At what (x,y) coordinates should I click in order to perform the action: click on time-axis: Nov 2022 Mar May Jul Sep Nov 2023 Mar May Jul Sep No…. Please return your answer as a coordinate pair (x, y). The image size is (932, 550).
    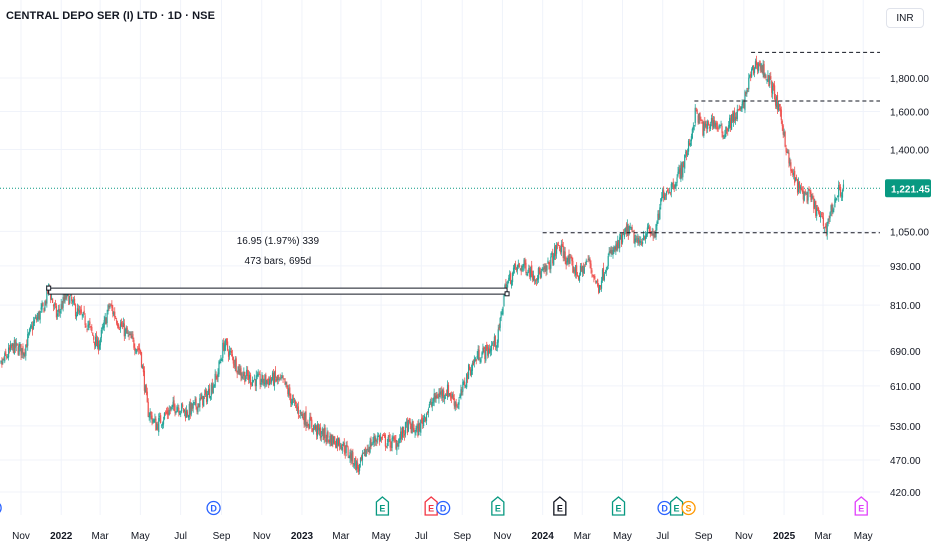
    Looking at the image, I should click on (442, 536).